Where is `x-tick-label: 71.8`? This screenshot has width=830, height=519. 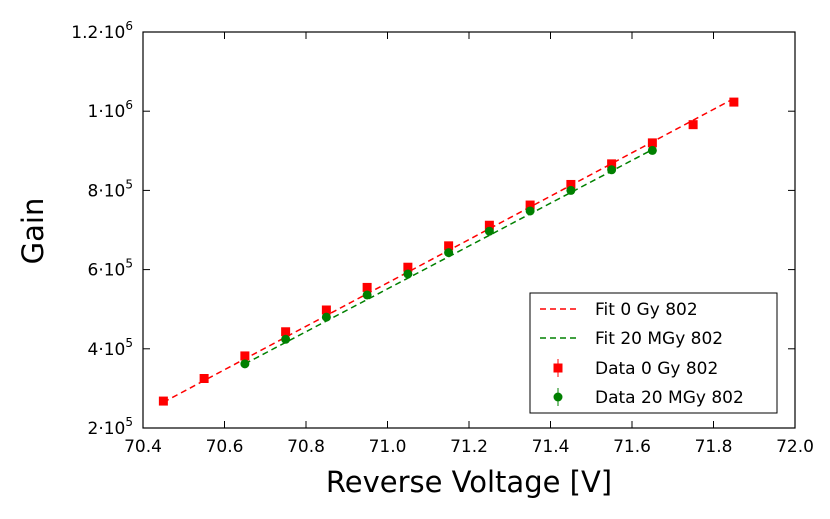
x-tick-label: 71.8 is located at coordinates (714, 447).